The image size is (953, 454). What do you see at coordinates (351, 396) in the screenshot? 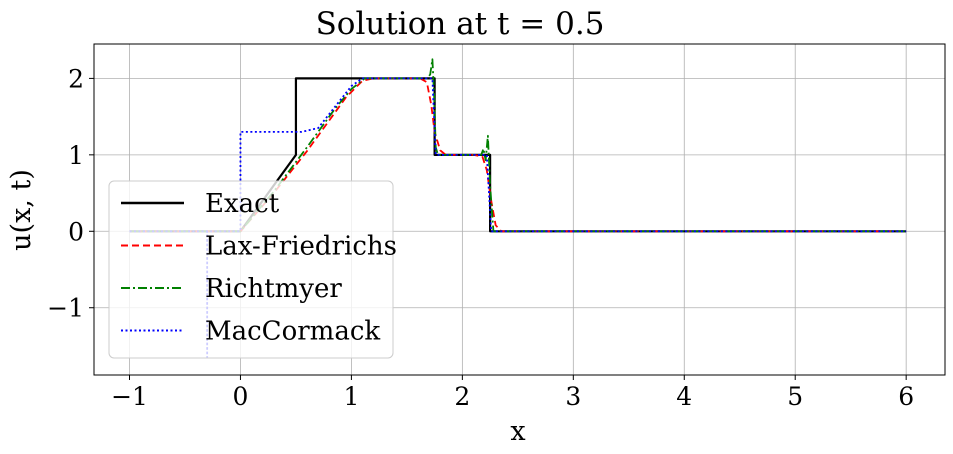
I see `x-tick-label: 1` at bounding box center [351, 396].